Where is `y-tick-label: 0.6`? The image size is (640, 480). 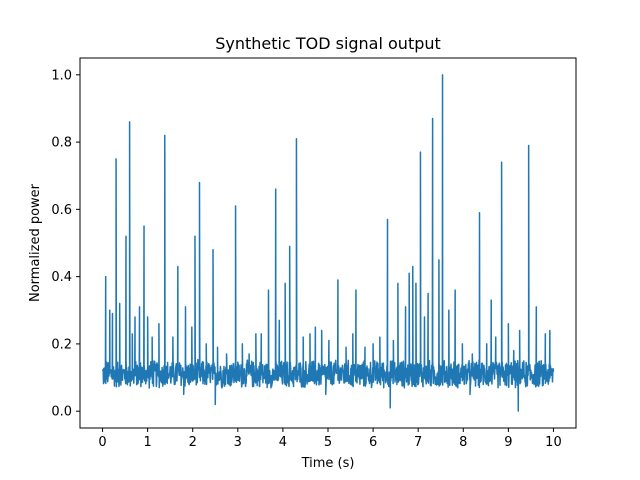 y-tick-label: 0.6 is located at coordinates (61, 210).